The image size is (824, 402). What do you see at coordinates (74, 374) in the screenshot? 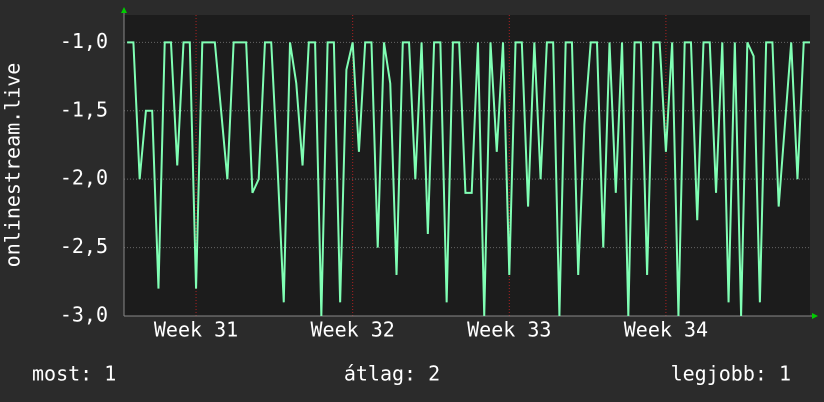
I see `stat-current: most: 1` at bounding box center [74, 374].